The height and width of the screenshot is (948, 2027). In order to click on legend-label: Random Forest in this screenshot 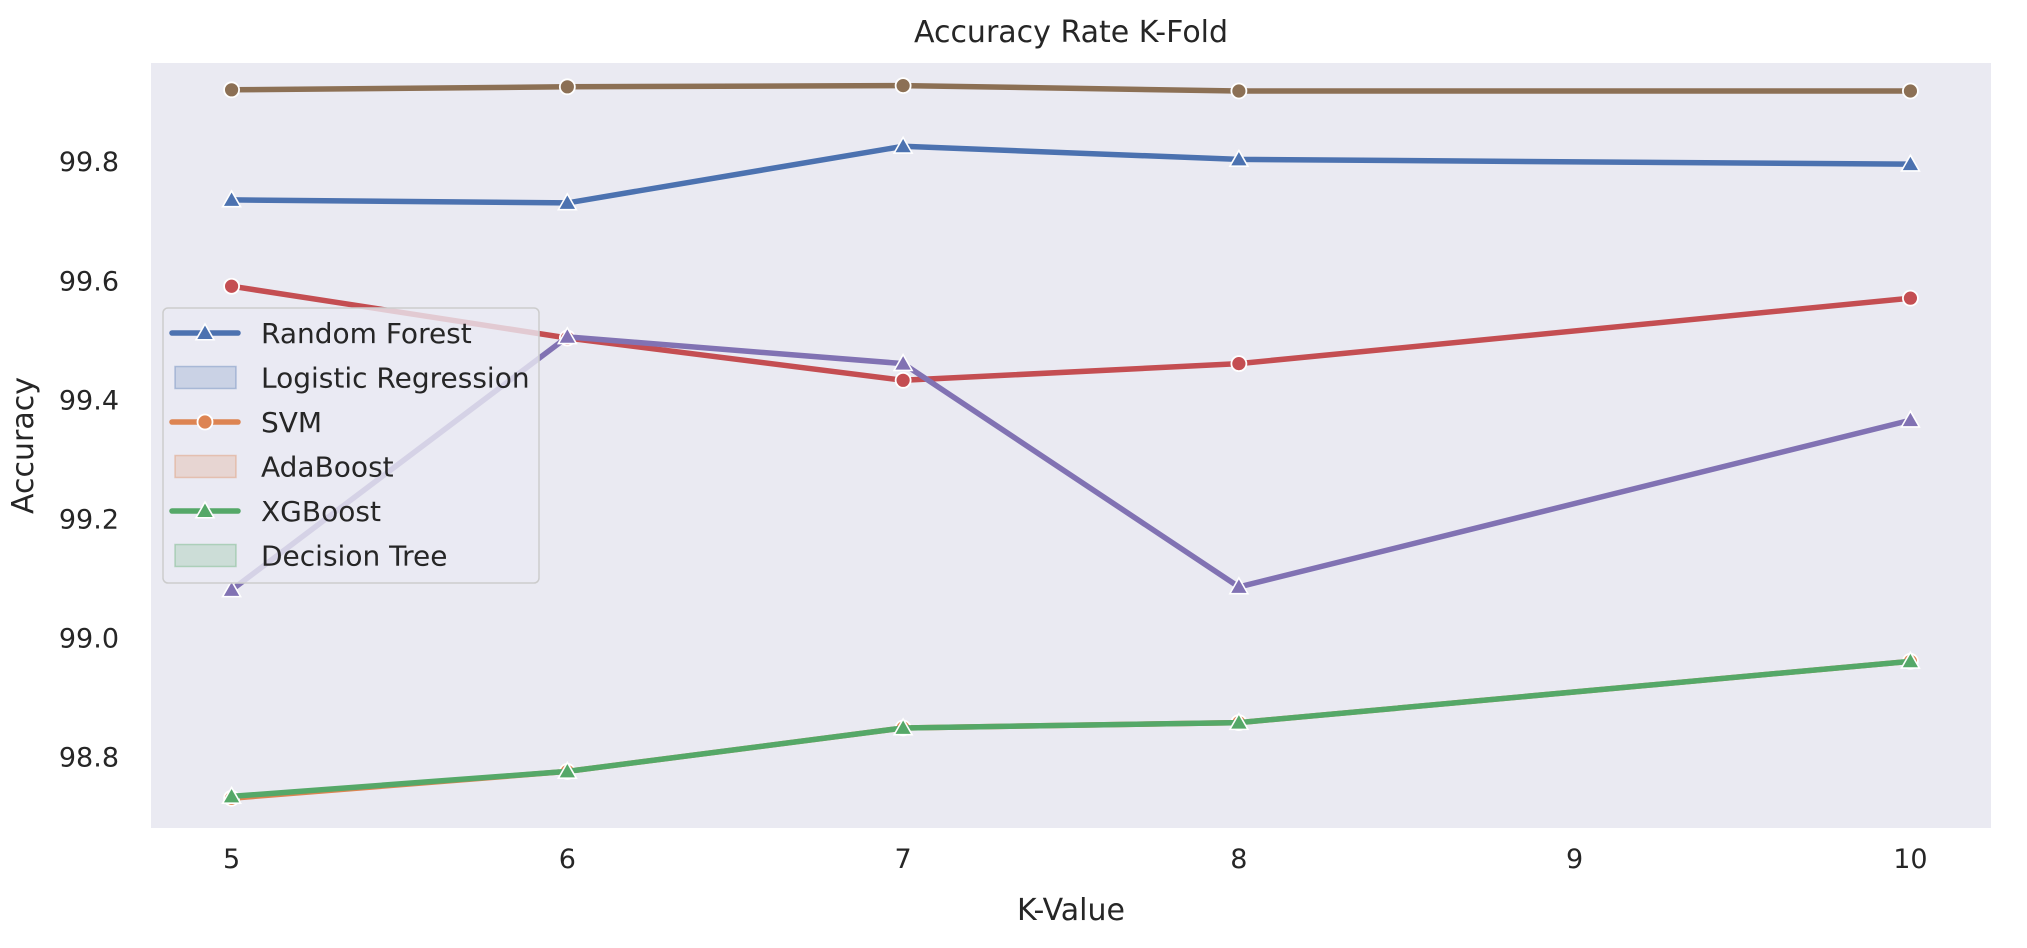, I will do `click(366, 333)`.